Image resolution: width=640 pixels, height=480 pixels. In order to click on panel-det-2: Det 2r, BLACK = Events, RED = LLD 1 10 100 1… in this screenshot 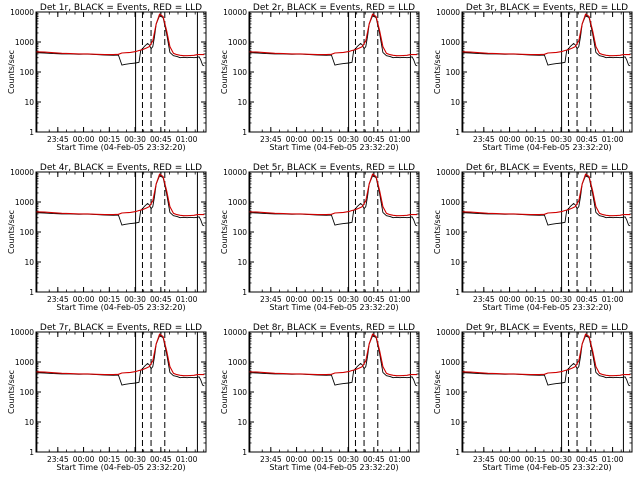, I will do `click(320, 77)`.